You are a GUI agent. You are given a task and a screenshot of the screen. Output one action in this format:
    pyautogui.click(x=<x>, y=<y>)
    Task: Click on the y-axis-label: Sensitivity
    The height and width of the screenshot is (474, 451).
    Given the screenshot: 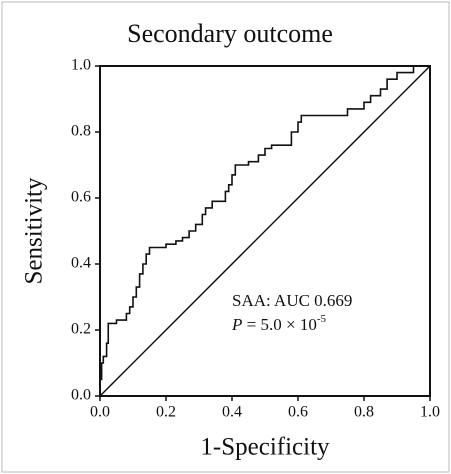 What is the action you would take?
    pyautogui.click(x=34, y=230)
    